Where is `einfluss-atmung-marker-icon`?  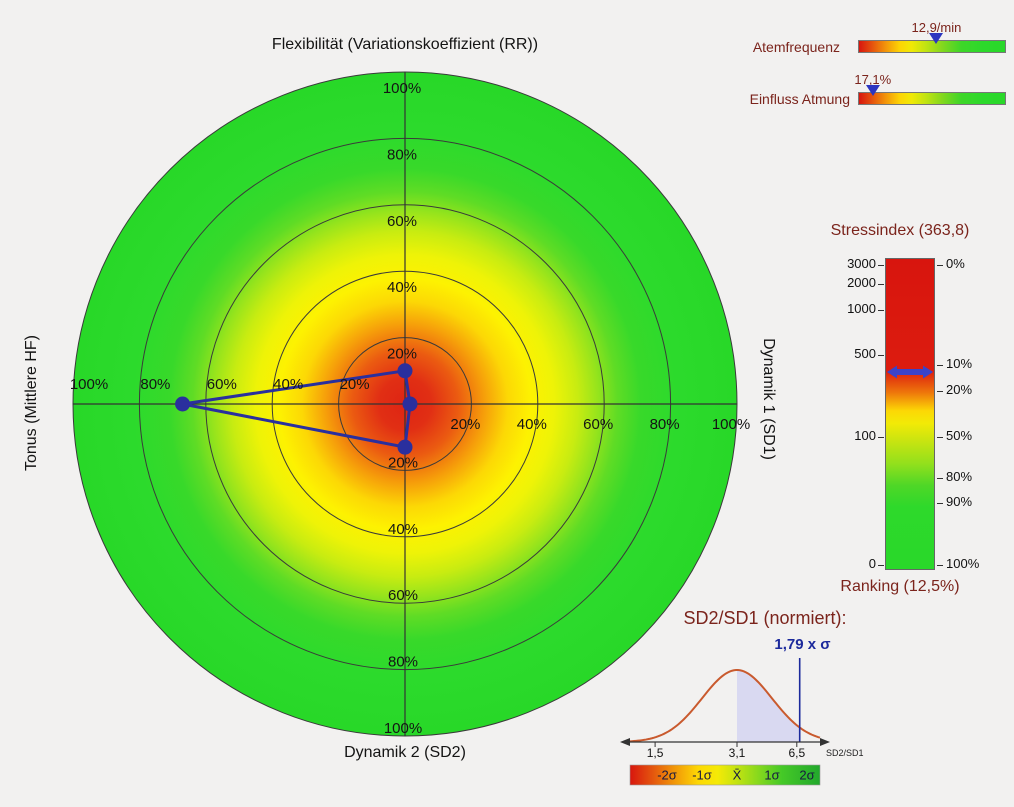
einfluss-atmung-marker-icon is located at coordinates (872, 90).